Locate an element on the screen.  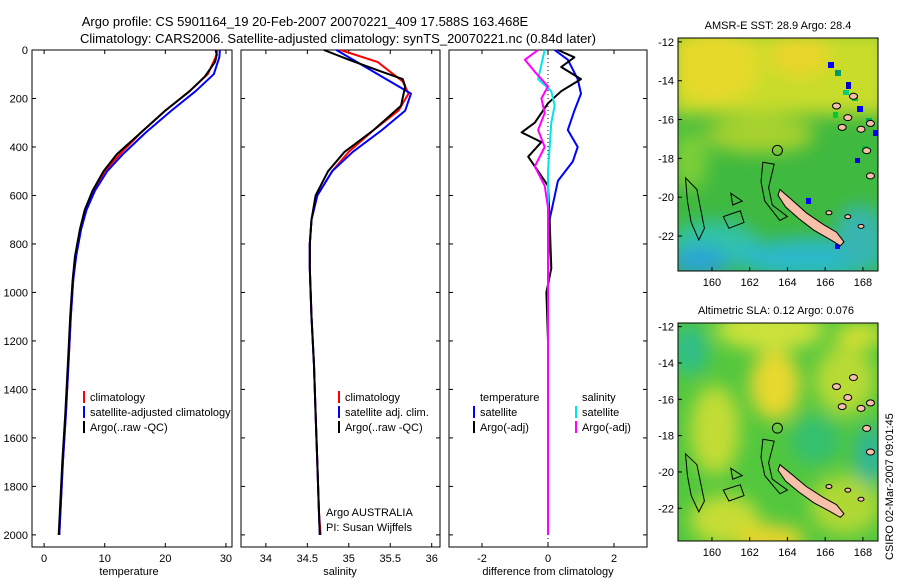
x-tick-label: 20 is located at coordinates (165, 559).